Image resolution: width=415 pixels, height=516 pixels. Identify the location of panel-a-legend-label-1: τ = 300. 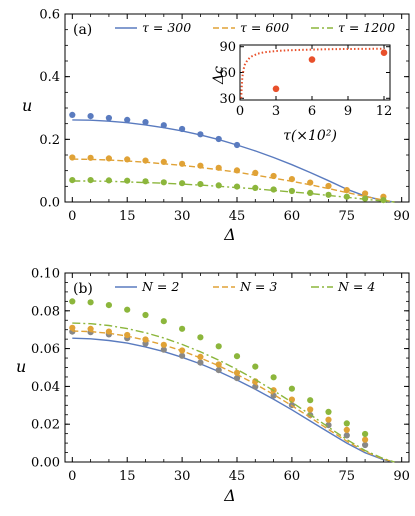
(166, 27).